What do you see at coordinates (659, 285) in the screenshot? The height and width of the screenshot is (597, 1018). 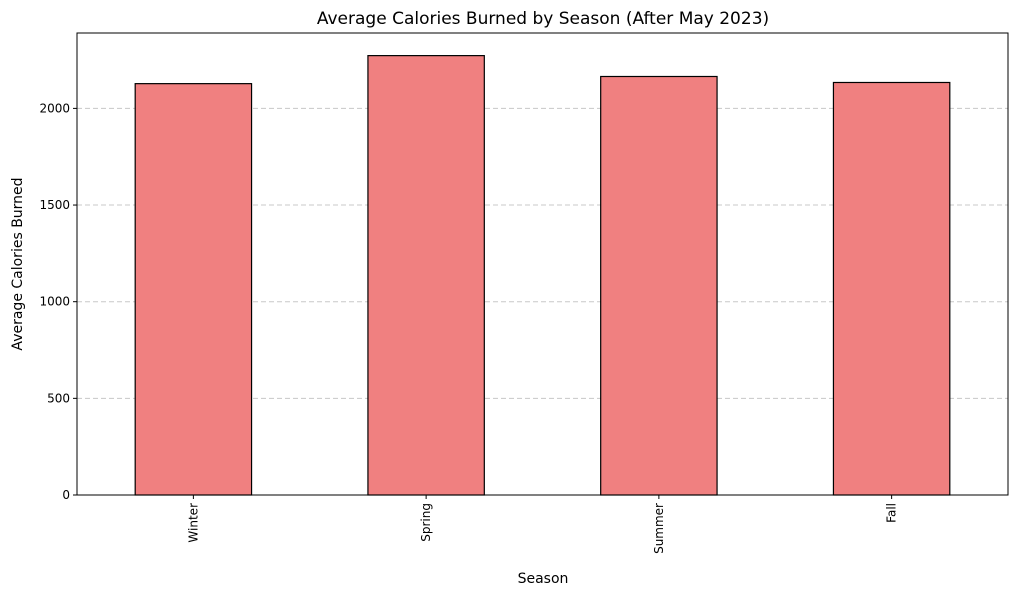 I see `bar-summer` at bounding box center [659, 285].